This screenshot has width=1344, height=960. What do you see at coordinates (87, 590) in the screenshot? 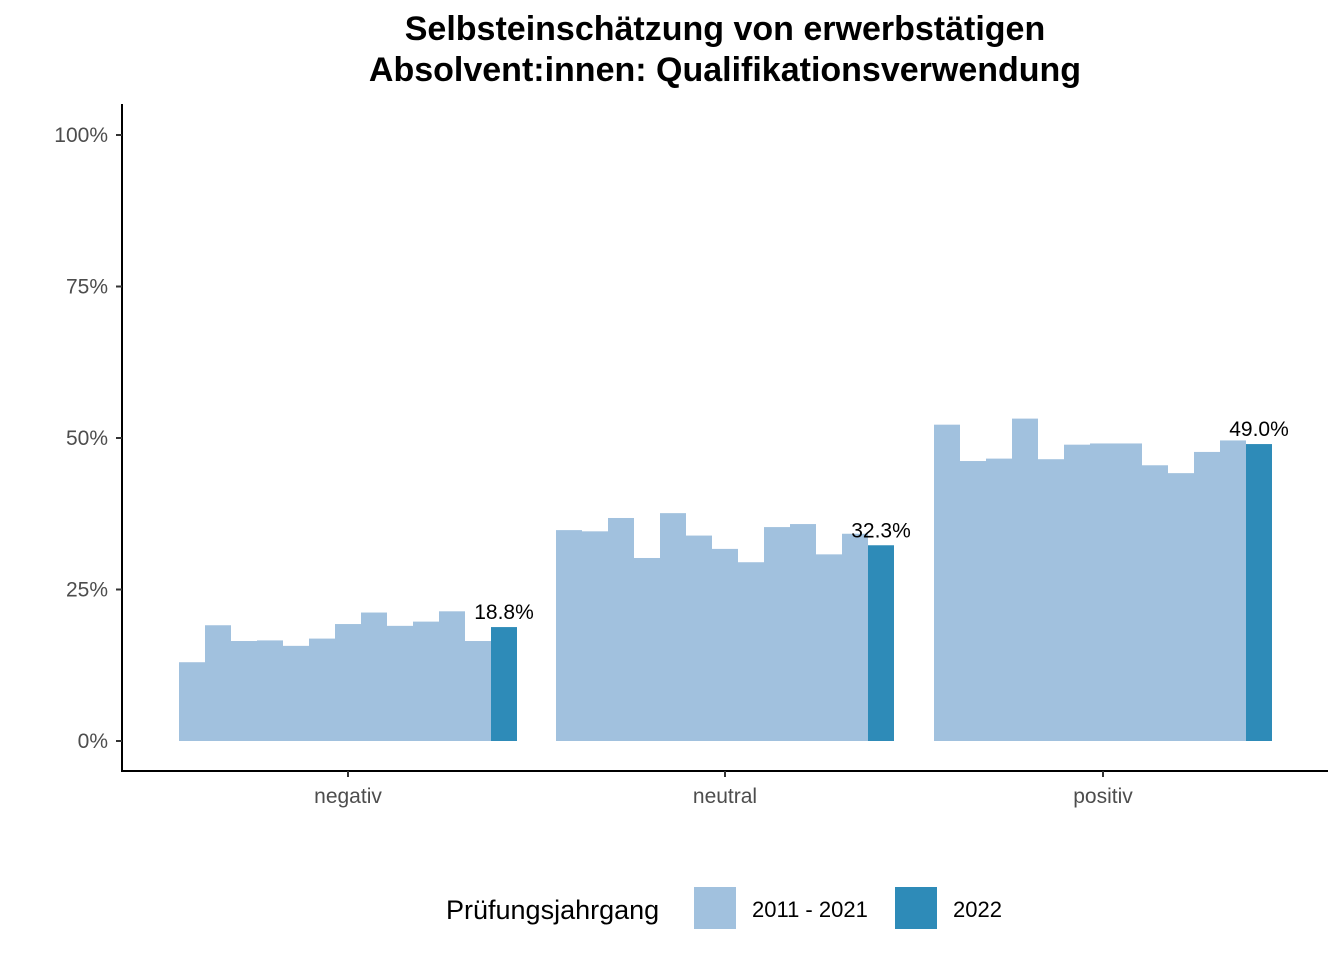
I see `y-tick-label-1: 25%` at bounding box center [87, 590].